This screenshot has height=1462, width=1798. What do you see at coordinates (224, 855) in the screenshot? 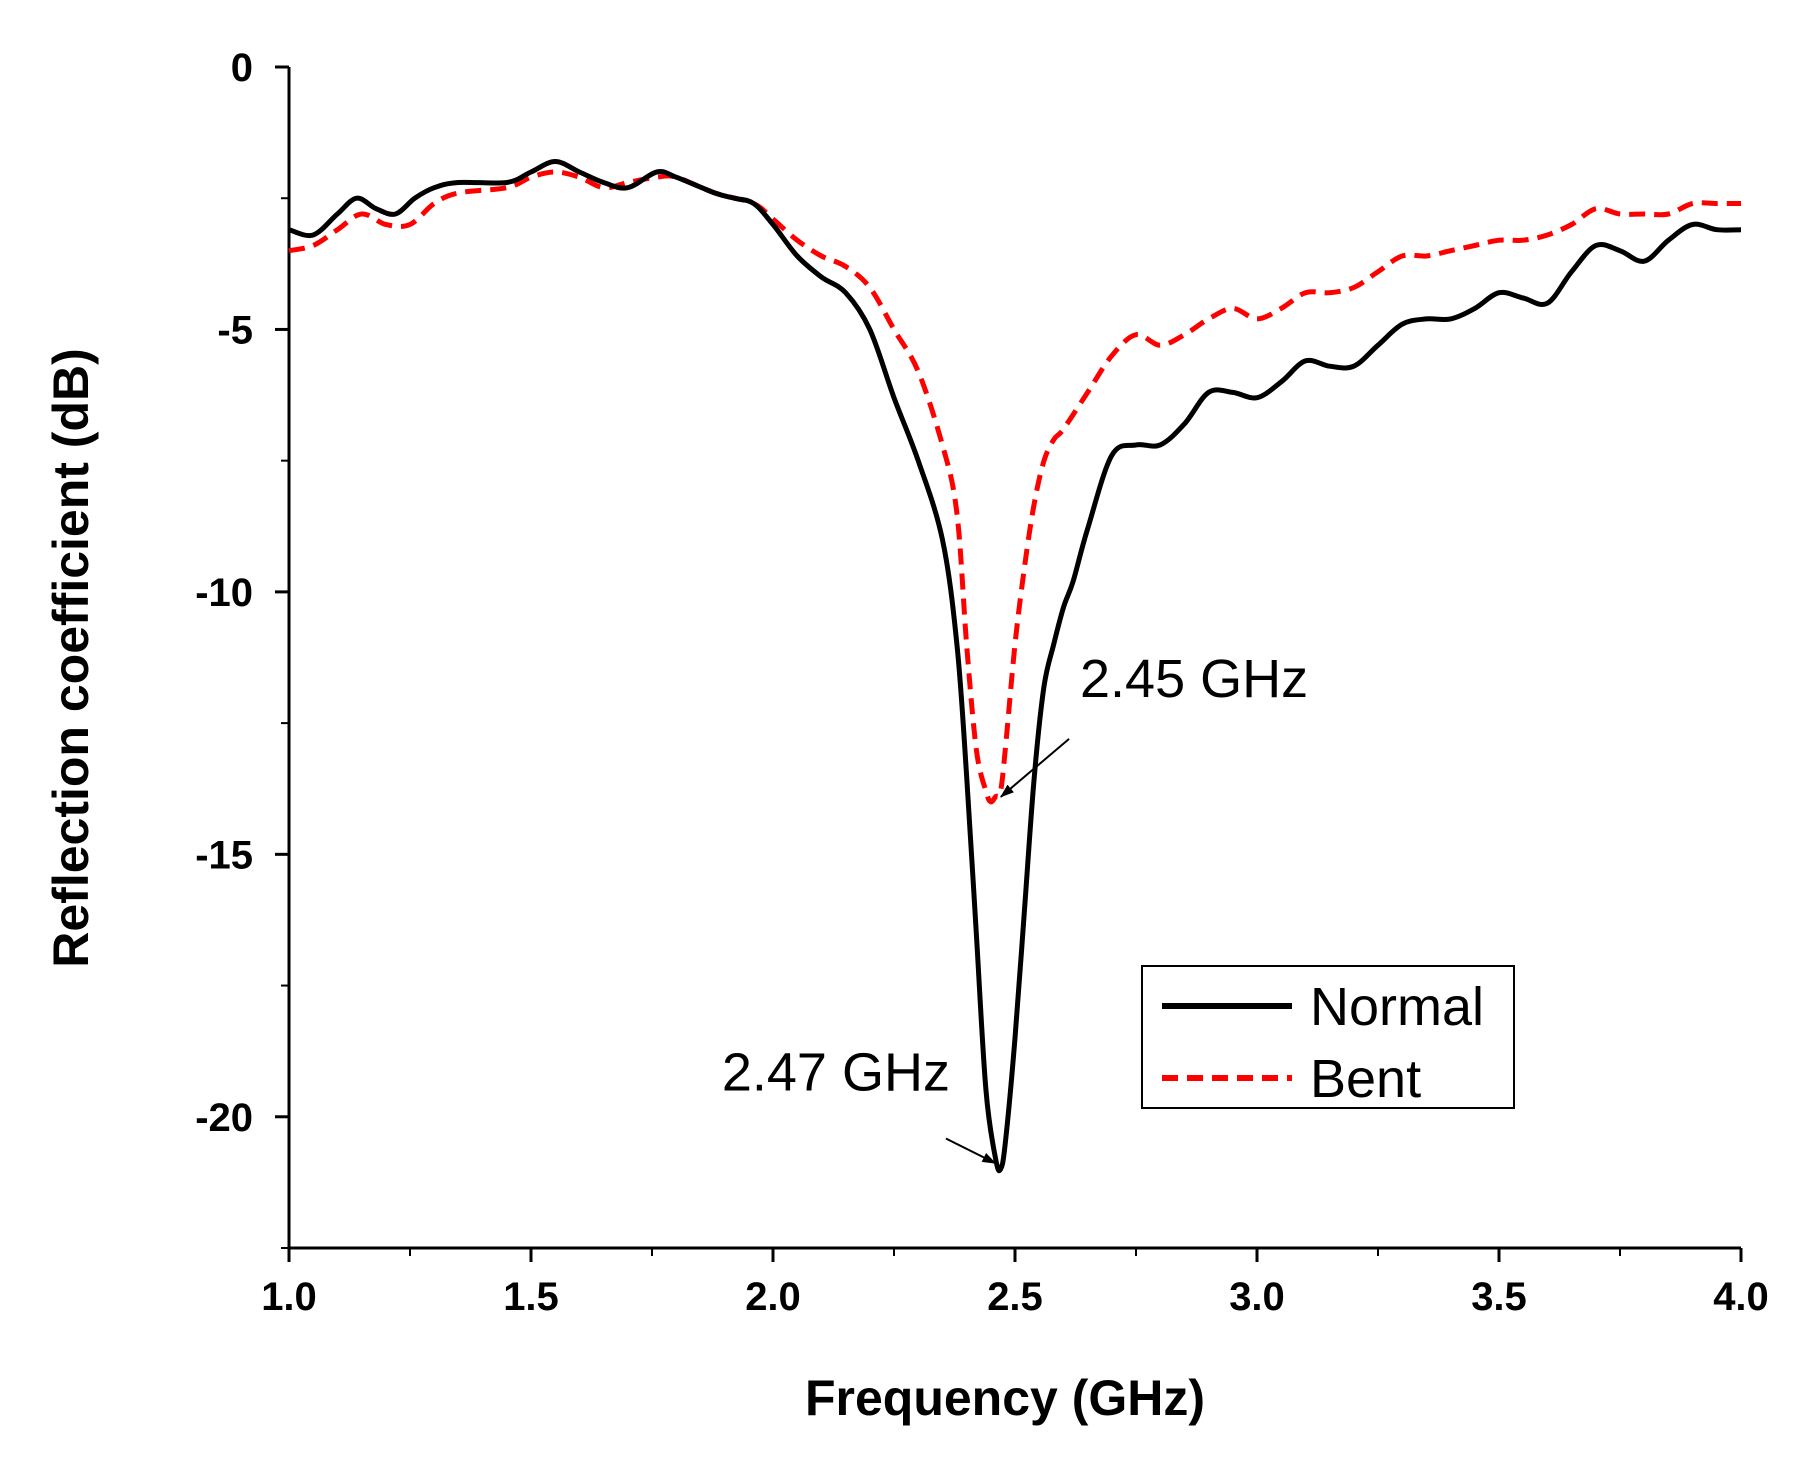
I see `y-tick-label: -15` at bounding box center [224, 855].